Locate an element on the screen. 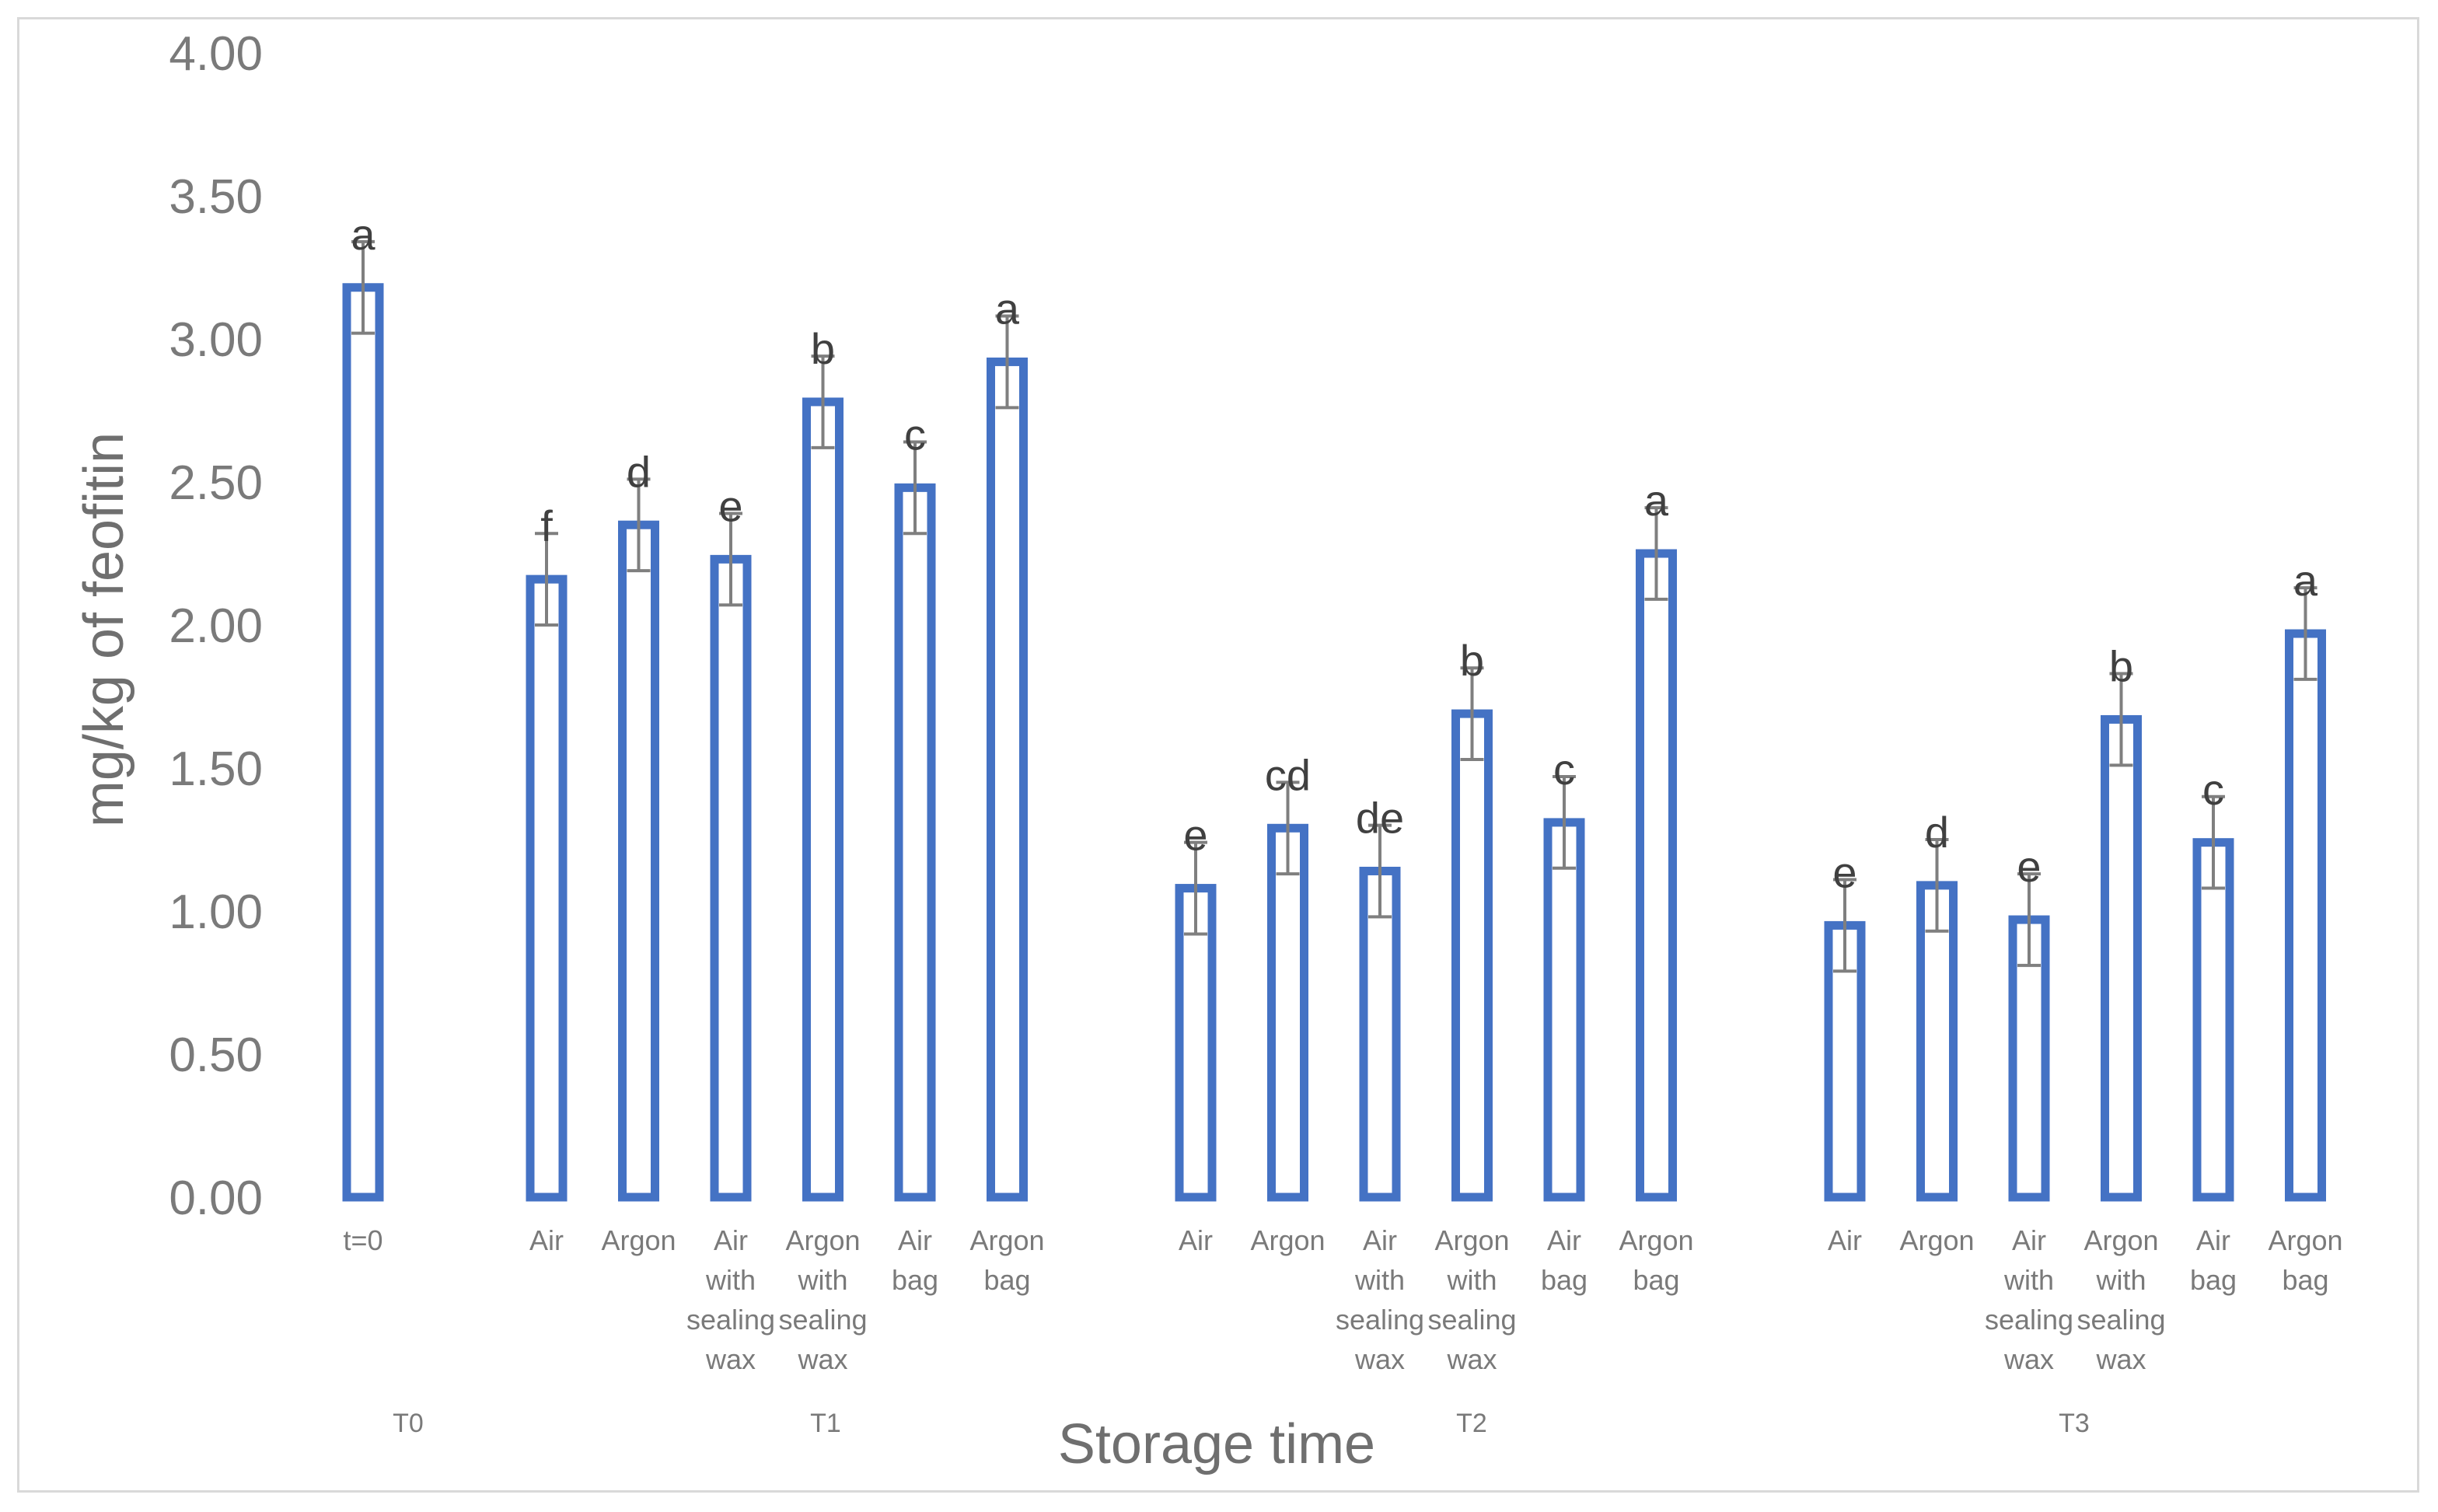 The image size is (2438, 1512). category-label: t=0 is located at coordinates (362, 1240).